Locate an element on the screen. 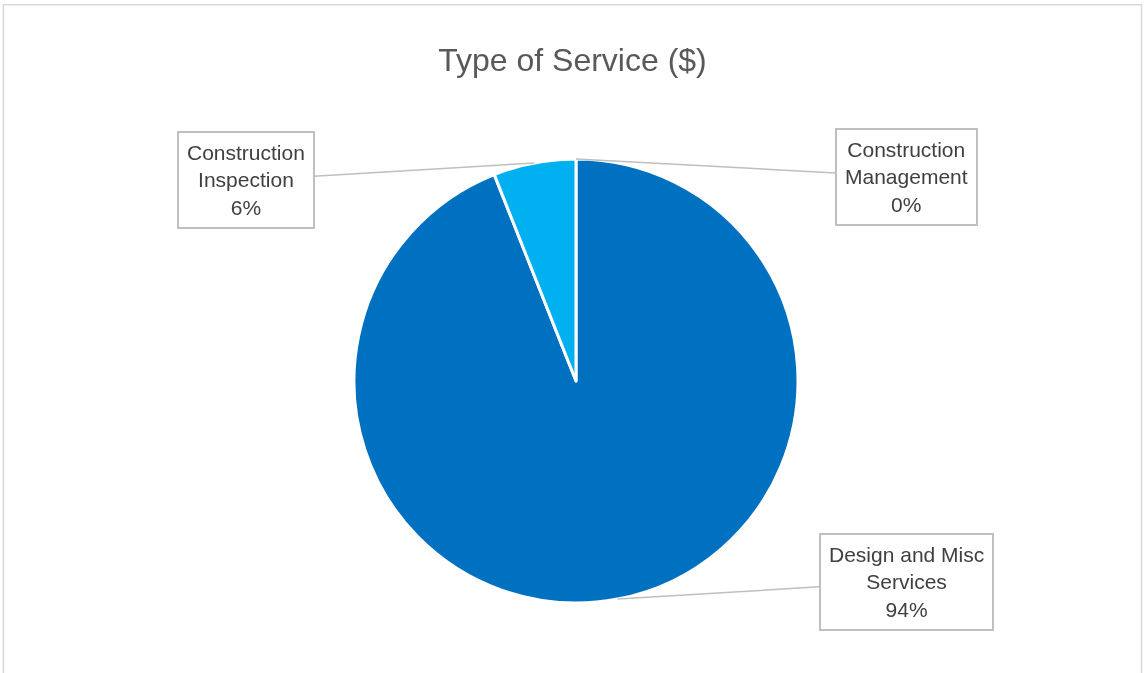 The height and width of the screenshot is (673, 1145). data-label: 6% is located at coordinates (246, 207).